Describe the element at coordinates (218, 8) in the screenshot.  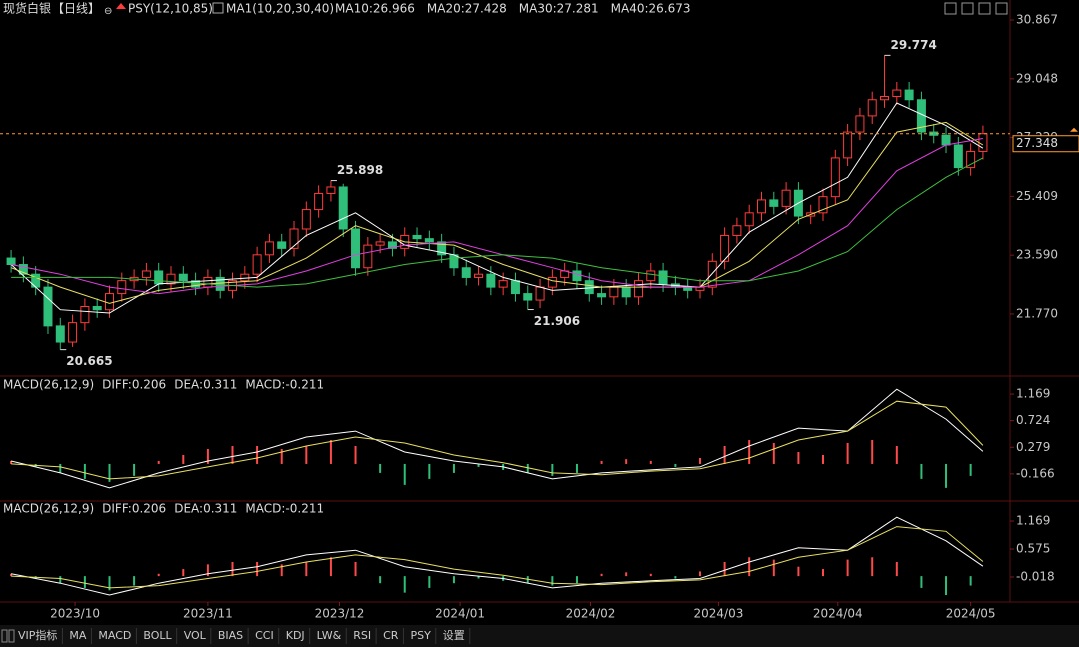
I see `ma-icon` at that location.